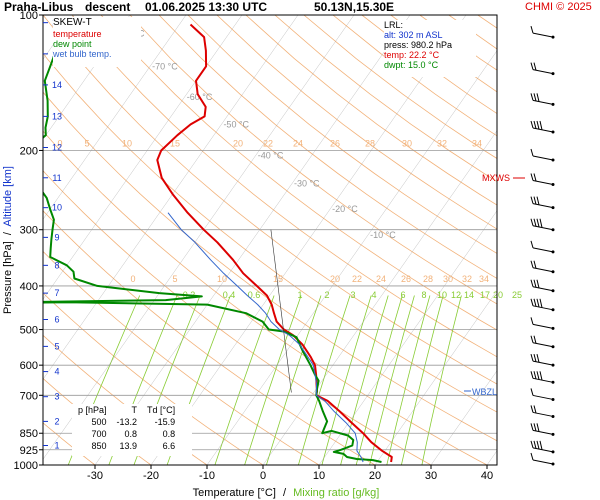 Image resolution: width=600 pixels, height=500 pixels. Describe the element at coordinates (99, 434) in the screenshot. I see `levels-cell: 700` at that location.